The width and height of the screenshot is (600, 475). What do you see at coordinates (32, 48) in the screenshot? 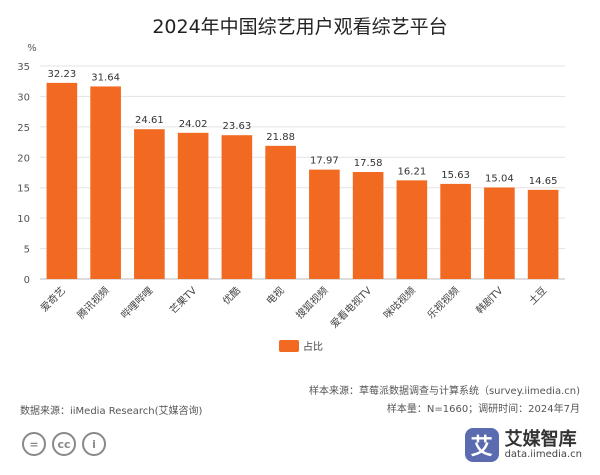
I see `y-axis-unit: %` at bounding box center [32, 48].